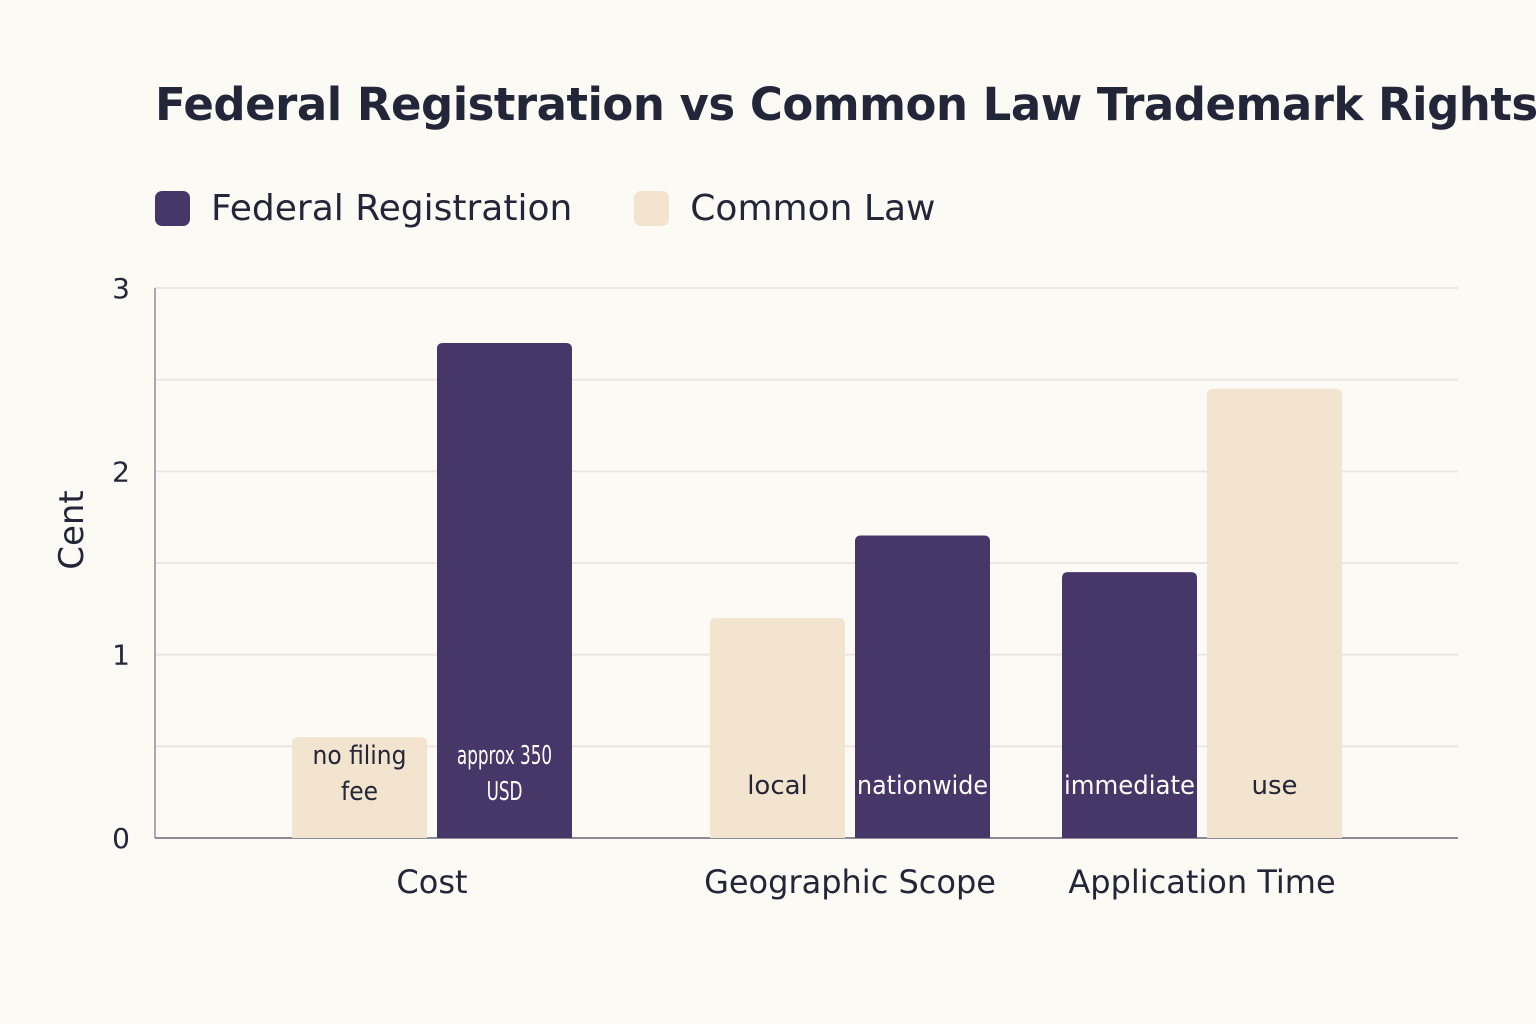  I want to click on legend-label-federal-registration: Federal Registration, so click(392, 208).